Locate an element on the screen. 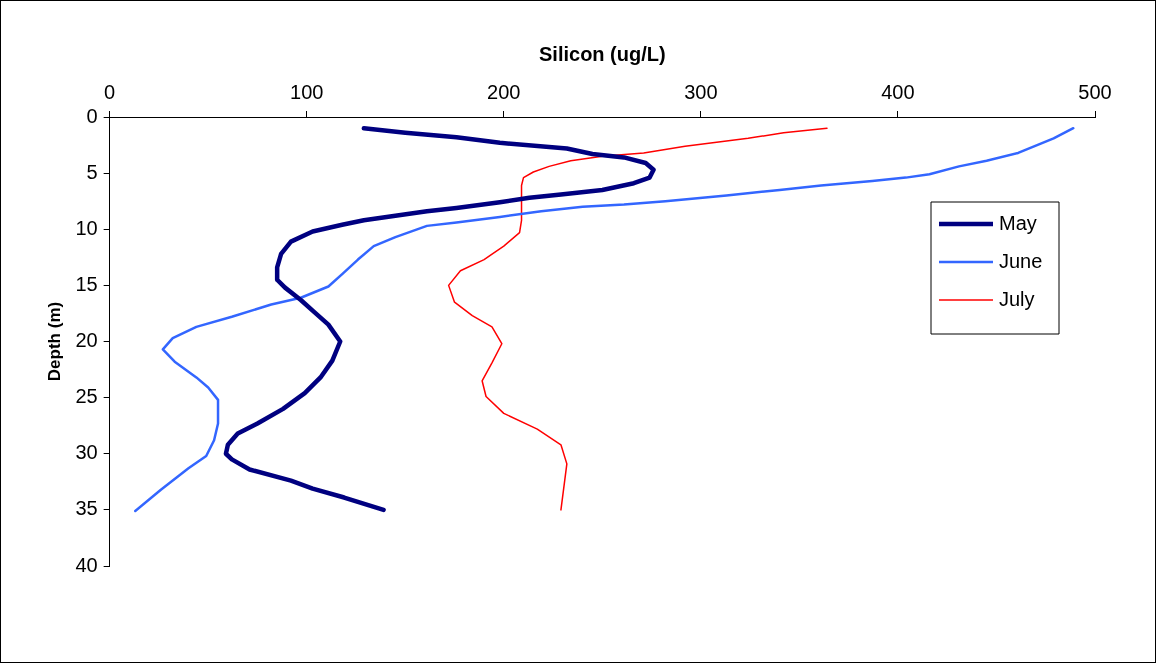 This screenshot has height=663, width=1156. y-axis-title: Depth (m) is located at coordinates (54, 341).